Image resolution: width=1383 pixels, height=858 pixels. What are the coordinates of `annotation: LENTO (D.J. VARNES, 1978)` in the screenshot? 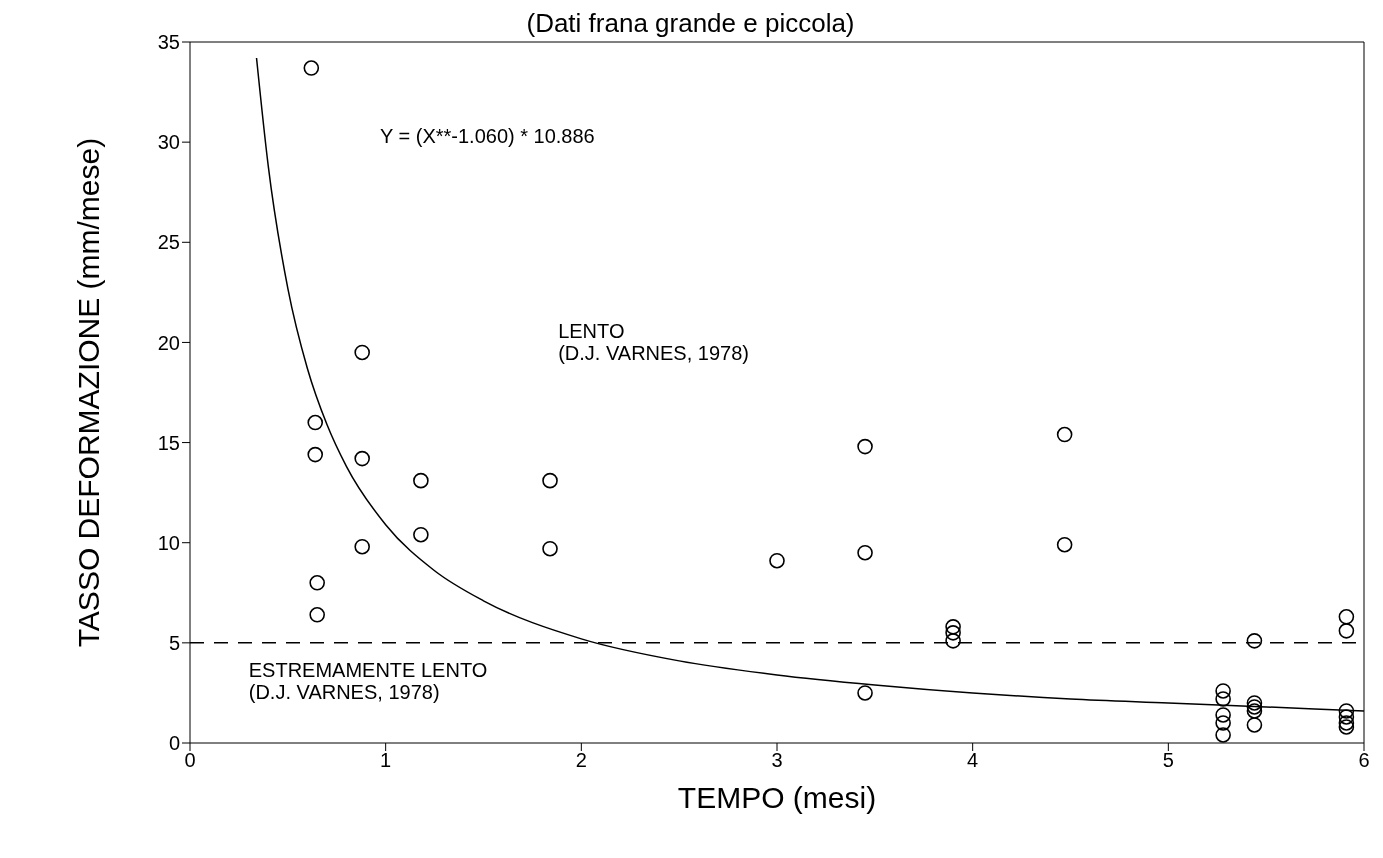 It's located at (653, 341).